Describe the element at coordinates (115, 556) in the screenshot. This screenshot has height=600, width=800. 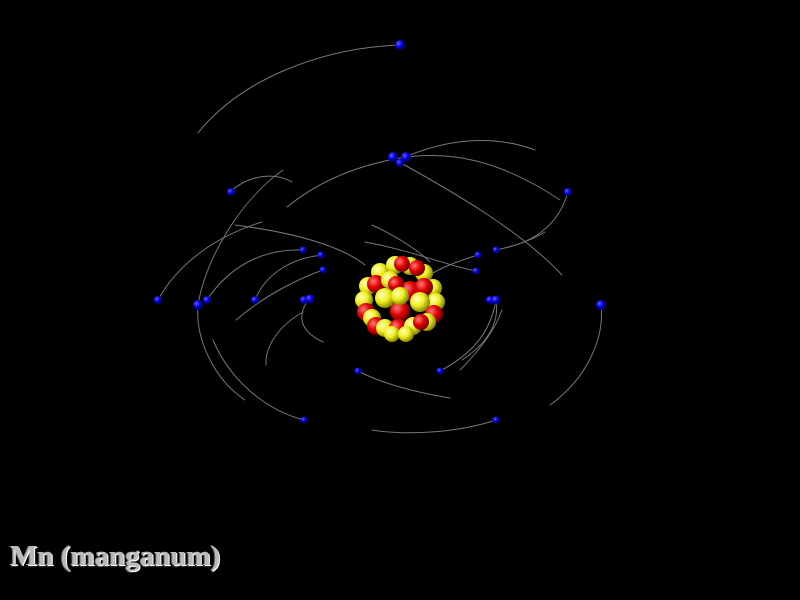
I see `element-label: Mn (manganum)` at that location.